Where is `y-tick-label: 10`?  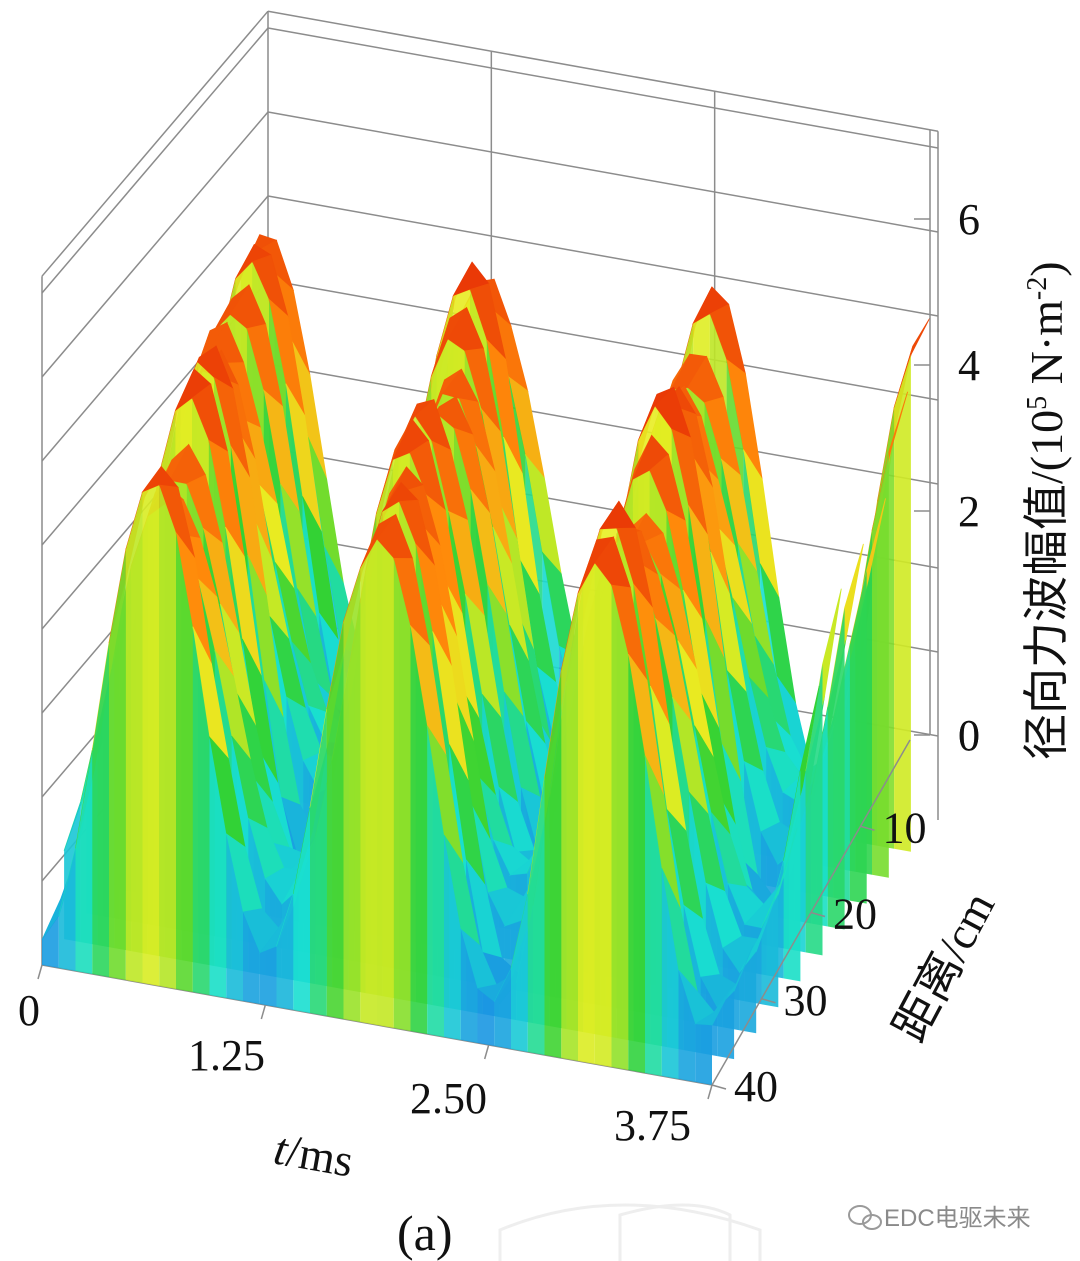 y-tick-label: 10 is located at coordinates (905, 827).